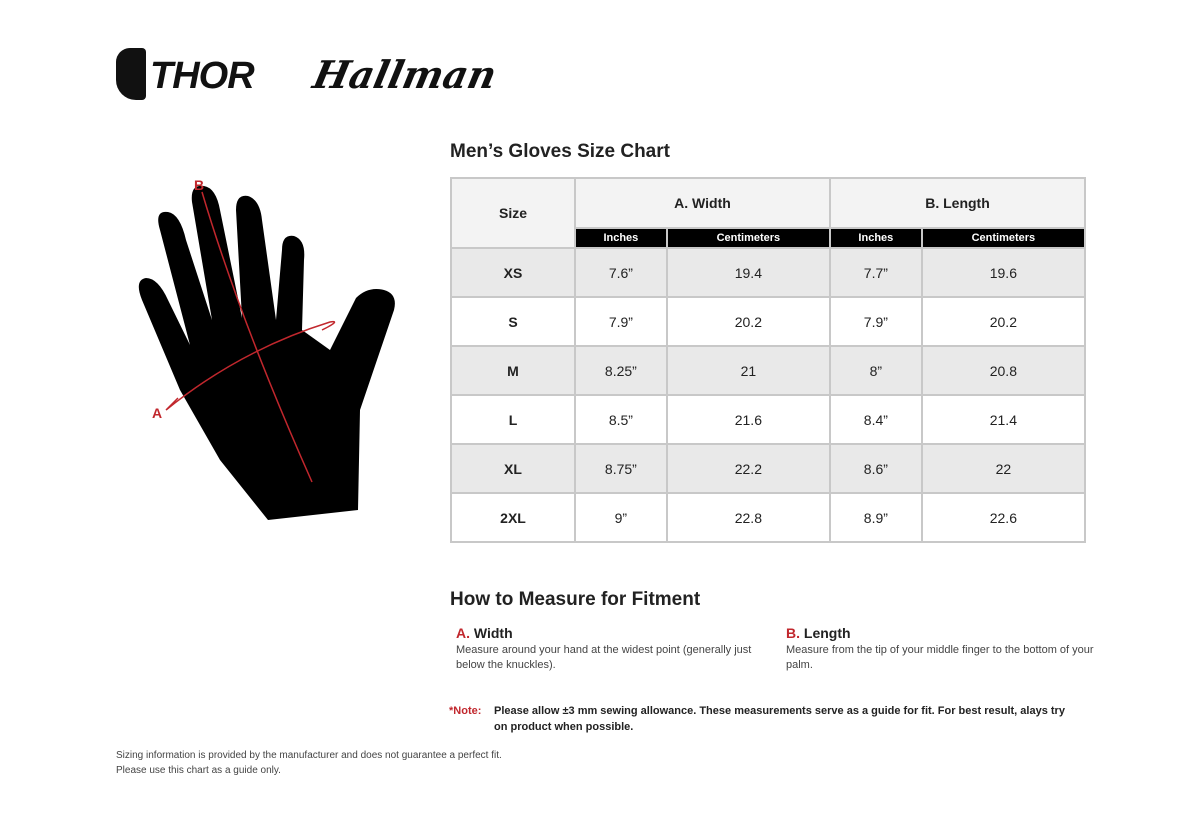 Image resolution: width=1200 pixels, height=820 pixels. I want to click on chart-title: Men’s Gloves Size Chart, so click(560, 151).